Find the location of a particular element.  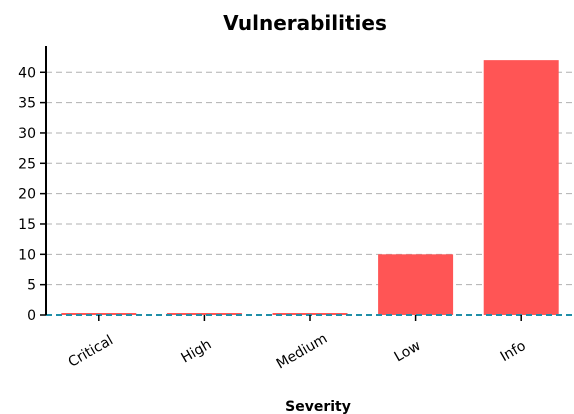

bar-low is located at coordinates (416, 284).